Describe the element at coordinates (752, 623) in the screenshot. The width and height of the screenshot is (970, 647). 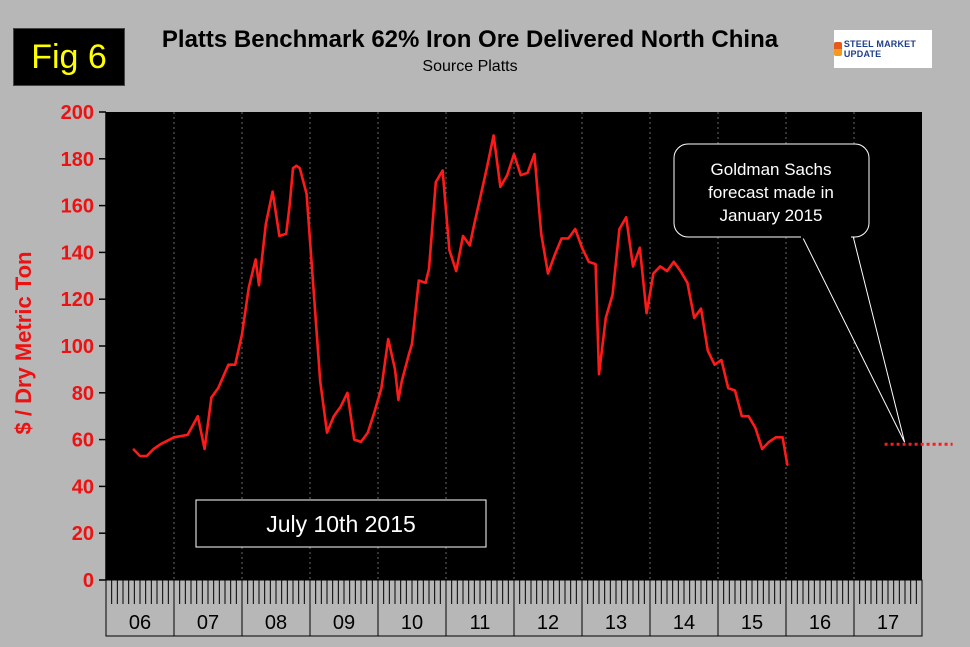
I see `x-tick-label: 15` at that location.